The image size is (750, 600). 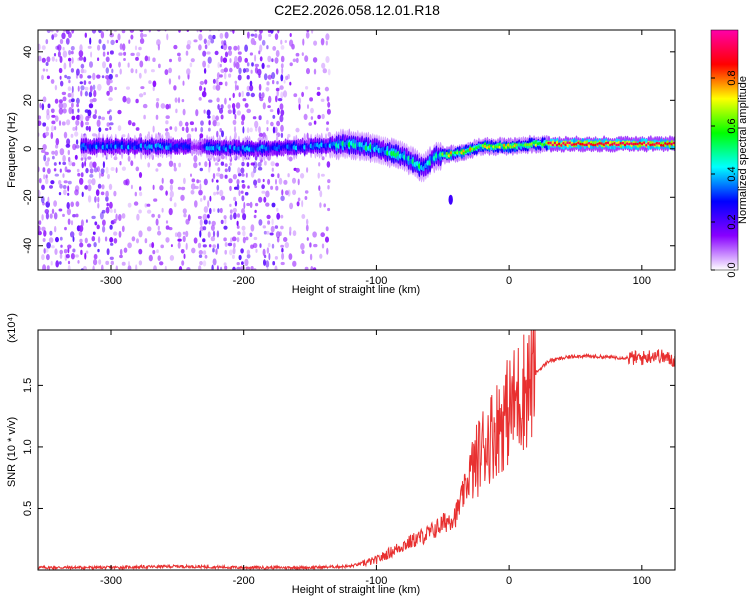 I want to click on snr-y-axis-label: SNR (10 * v/v), so click(x=12, y=452).